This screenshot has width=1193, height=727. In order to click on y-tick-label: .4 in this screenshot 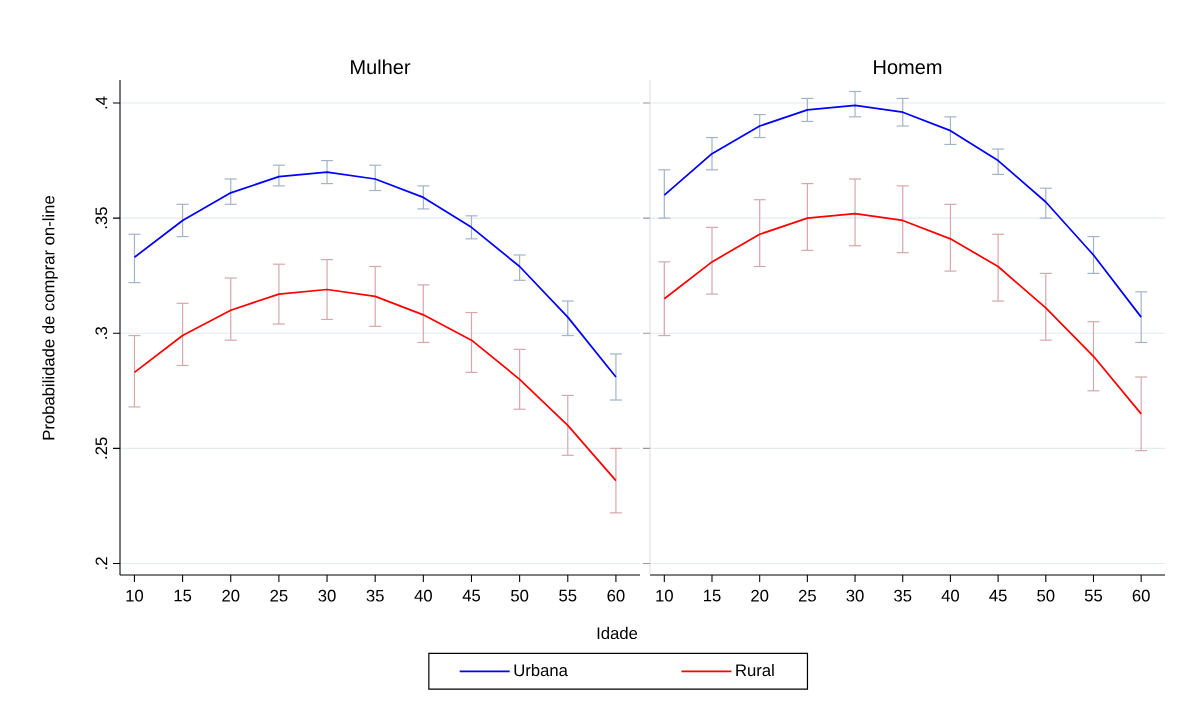, I will do `click(101, 102)`.